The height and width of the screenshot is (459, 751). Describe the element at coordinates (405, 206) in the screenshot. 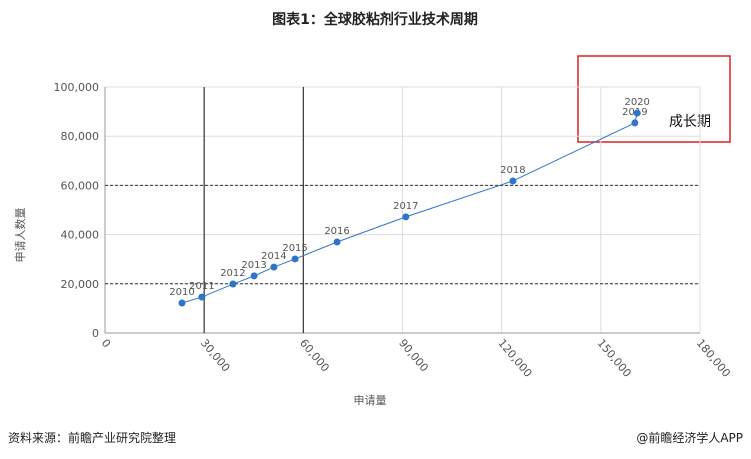

I see `point-label: 2017` at that location.